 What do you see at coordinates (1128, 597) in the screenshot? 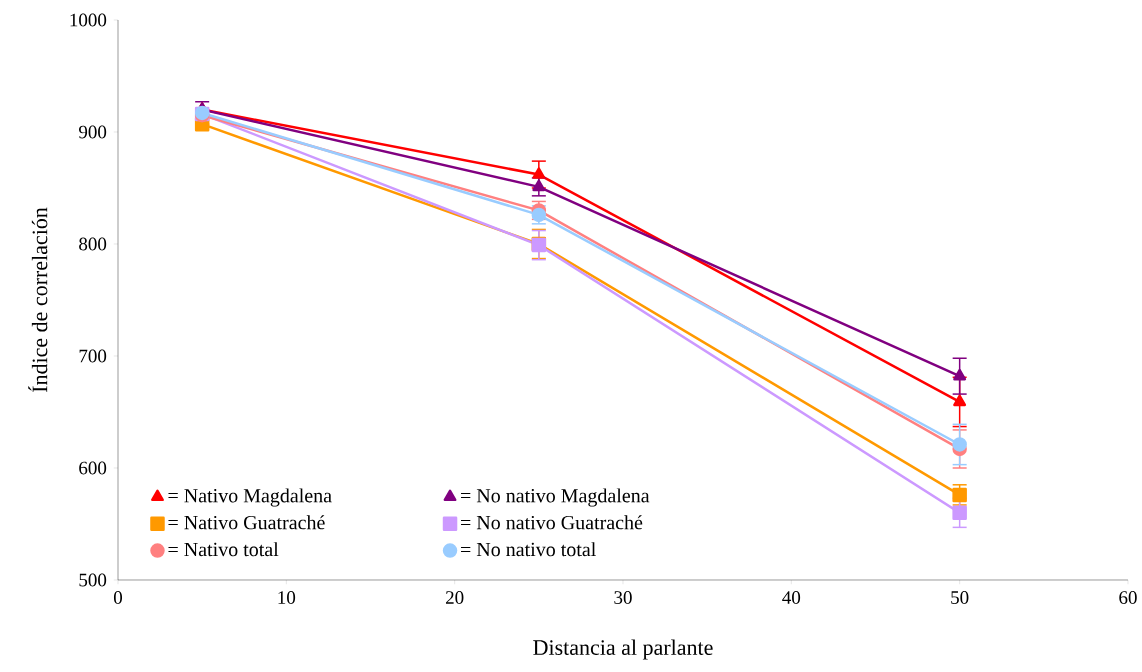
I see `x-tick-label: 60` at bounding box center [1128, 597].